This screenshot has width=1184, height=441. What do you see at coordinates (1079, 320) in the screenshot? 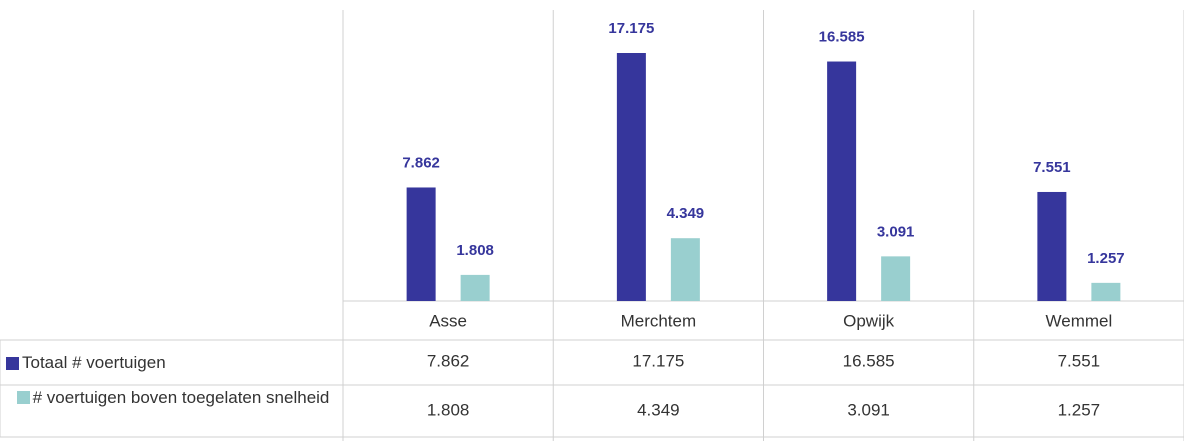
I see `x-tick-label: Wemmel` at bounding box center [1079, 320].